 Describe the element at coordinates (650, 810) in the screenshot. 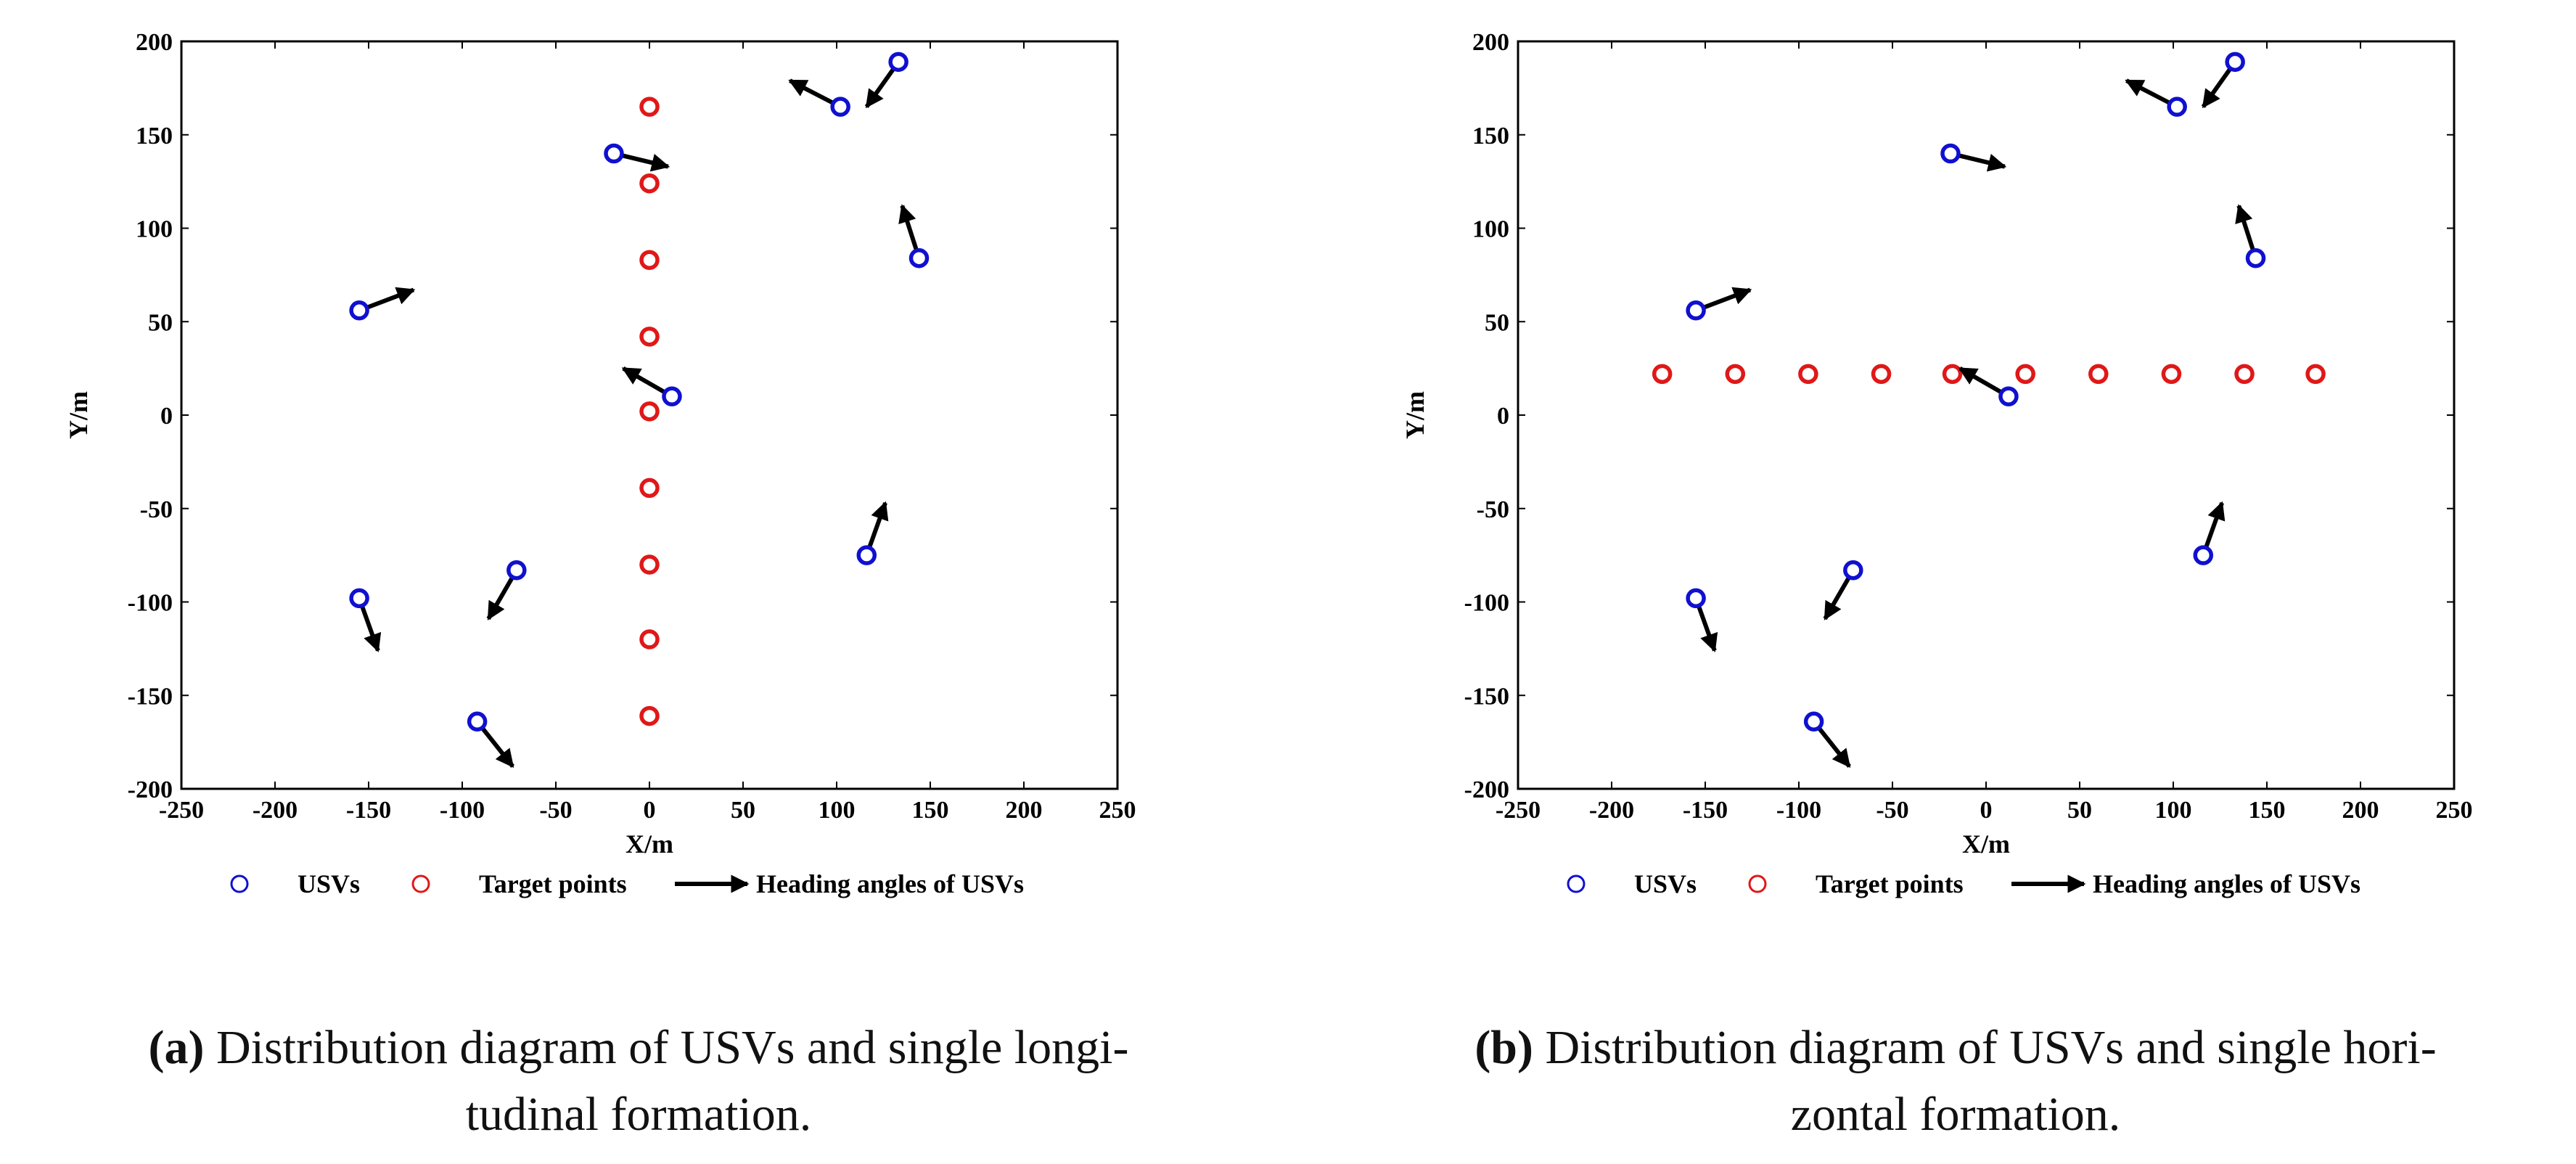

I see `x-tick-label-a-5: 0` at that location.